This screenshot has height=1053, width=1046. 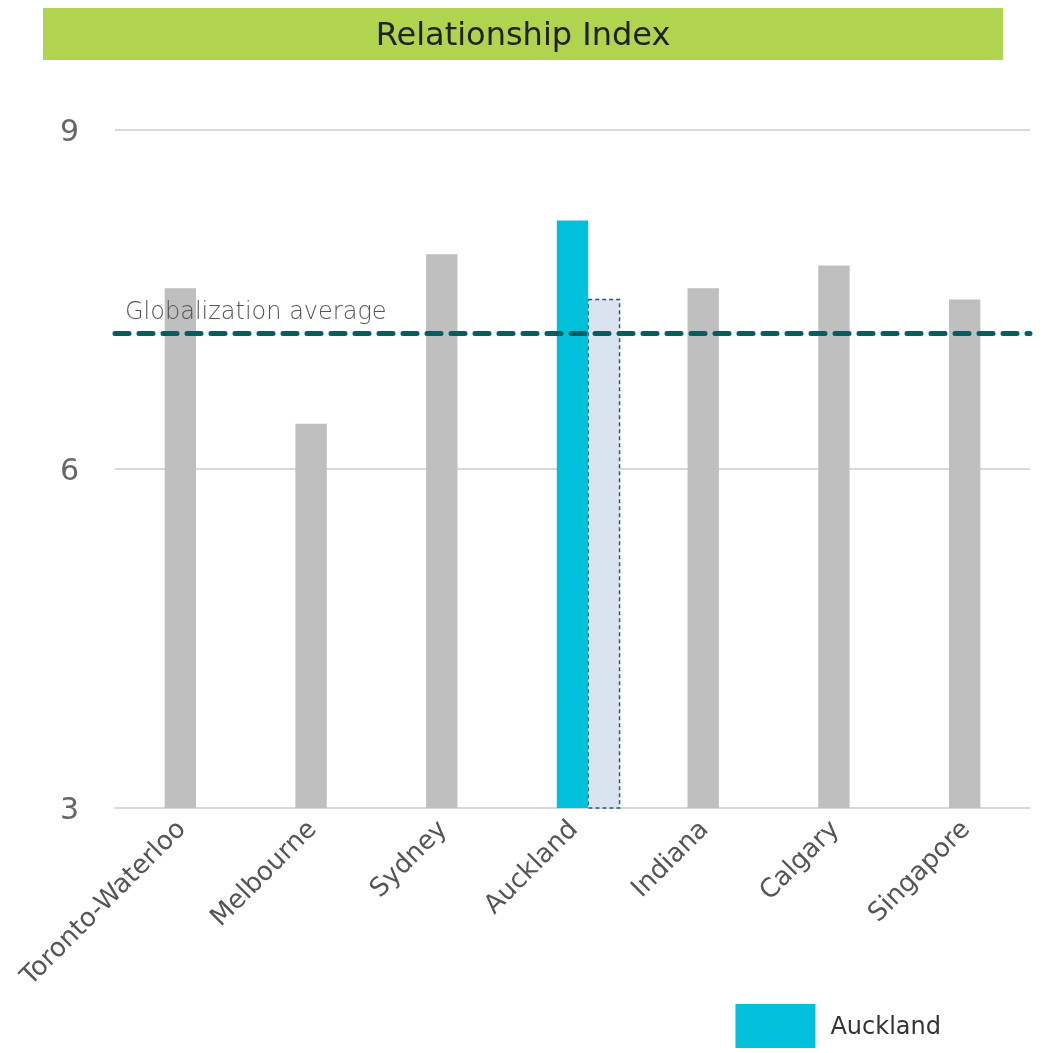 I want to click on y-tick-label: 6, so click(x=69, y=469).